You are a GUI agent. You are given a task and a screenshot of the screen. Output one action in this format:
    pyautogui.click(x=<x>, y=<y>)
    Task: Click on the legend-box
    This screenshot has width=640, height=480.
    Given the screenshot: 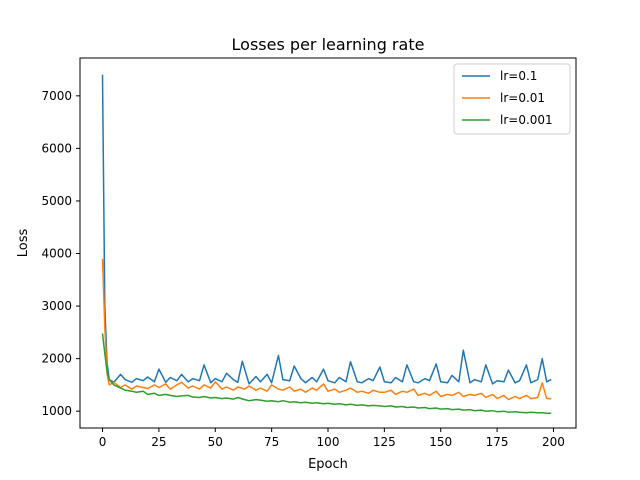 What is the action you would take?
    pyautogui.click(x=512, y=99)
    